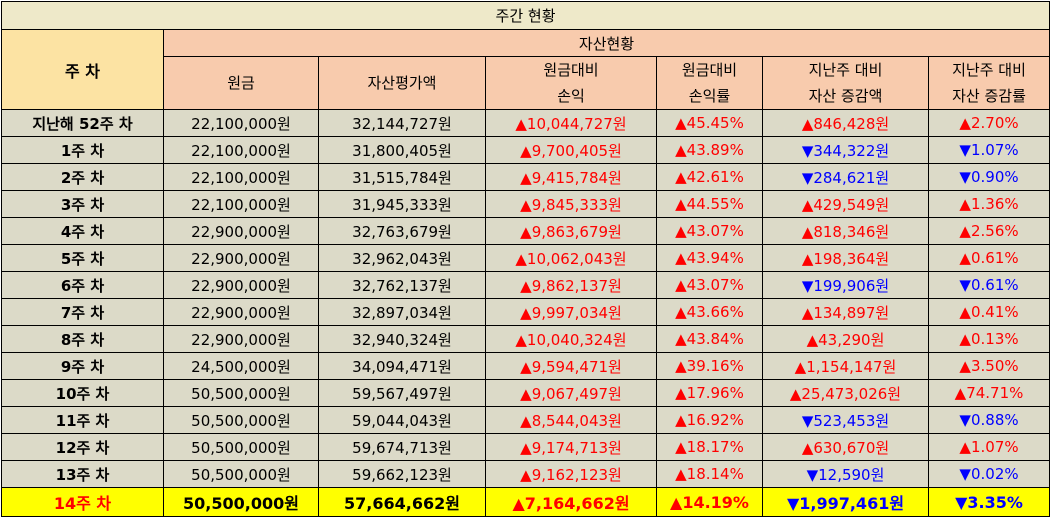 The height and width of the screenshot is (523, 1050). What do you see at coordinates (402, 447) in the screenshot?
I see `asset-value-cell: 59,674,713원` at bounding box center [402, 447].